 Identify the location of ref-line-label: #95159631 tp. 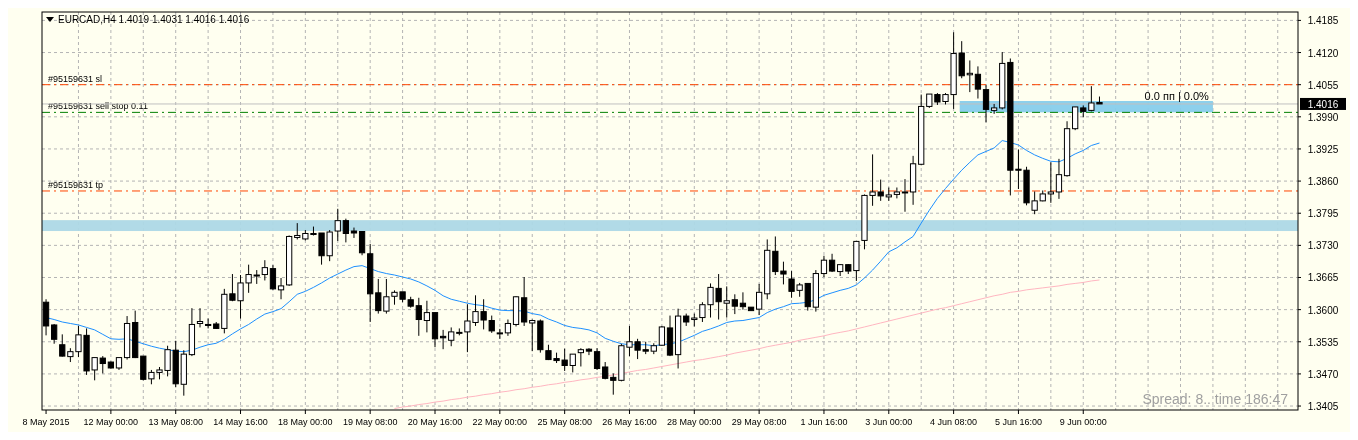
(76, 184).